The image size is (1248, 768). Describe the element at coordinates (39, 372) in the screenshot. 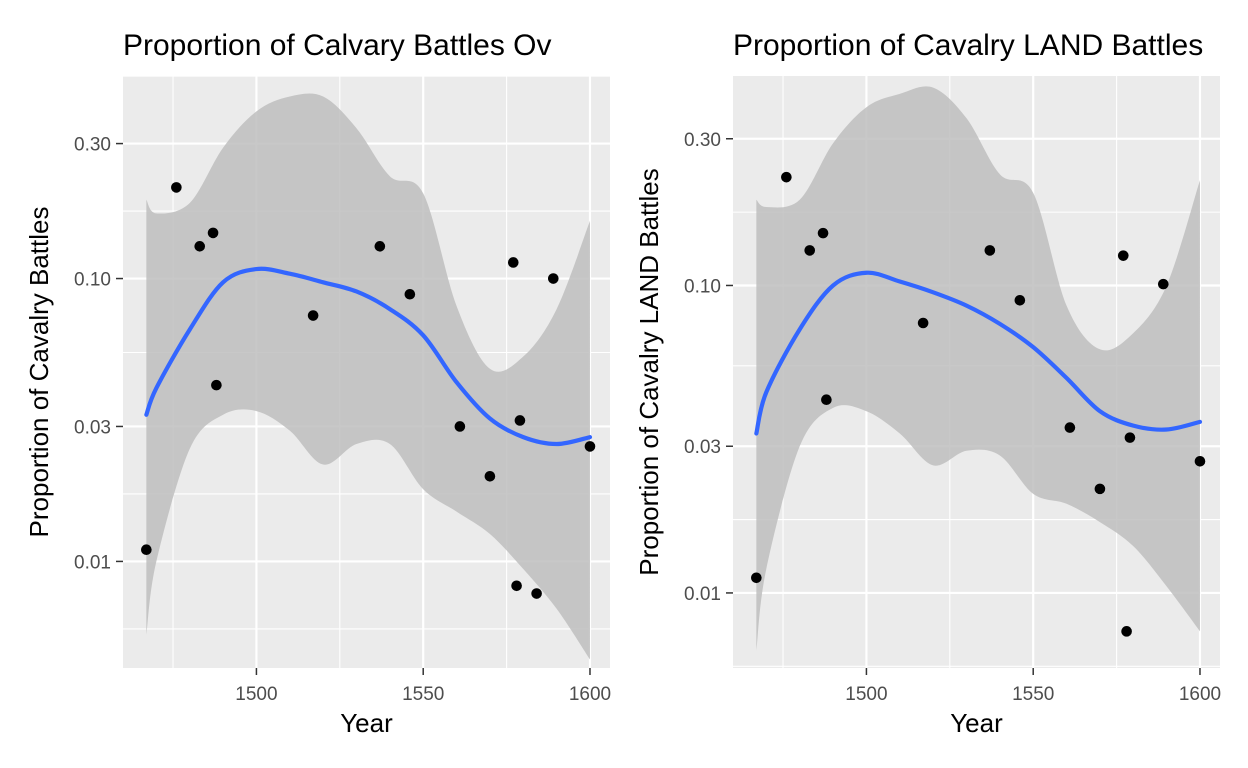

I see `y-axis-label: Proportion of Cavalry Battles` at that location.